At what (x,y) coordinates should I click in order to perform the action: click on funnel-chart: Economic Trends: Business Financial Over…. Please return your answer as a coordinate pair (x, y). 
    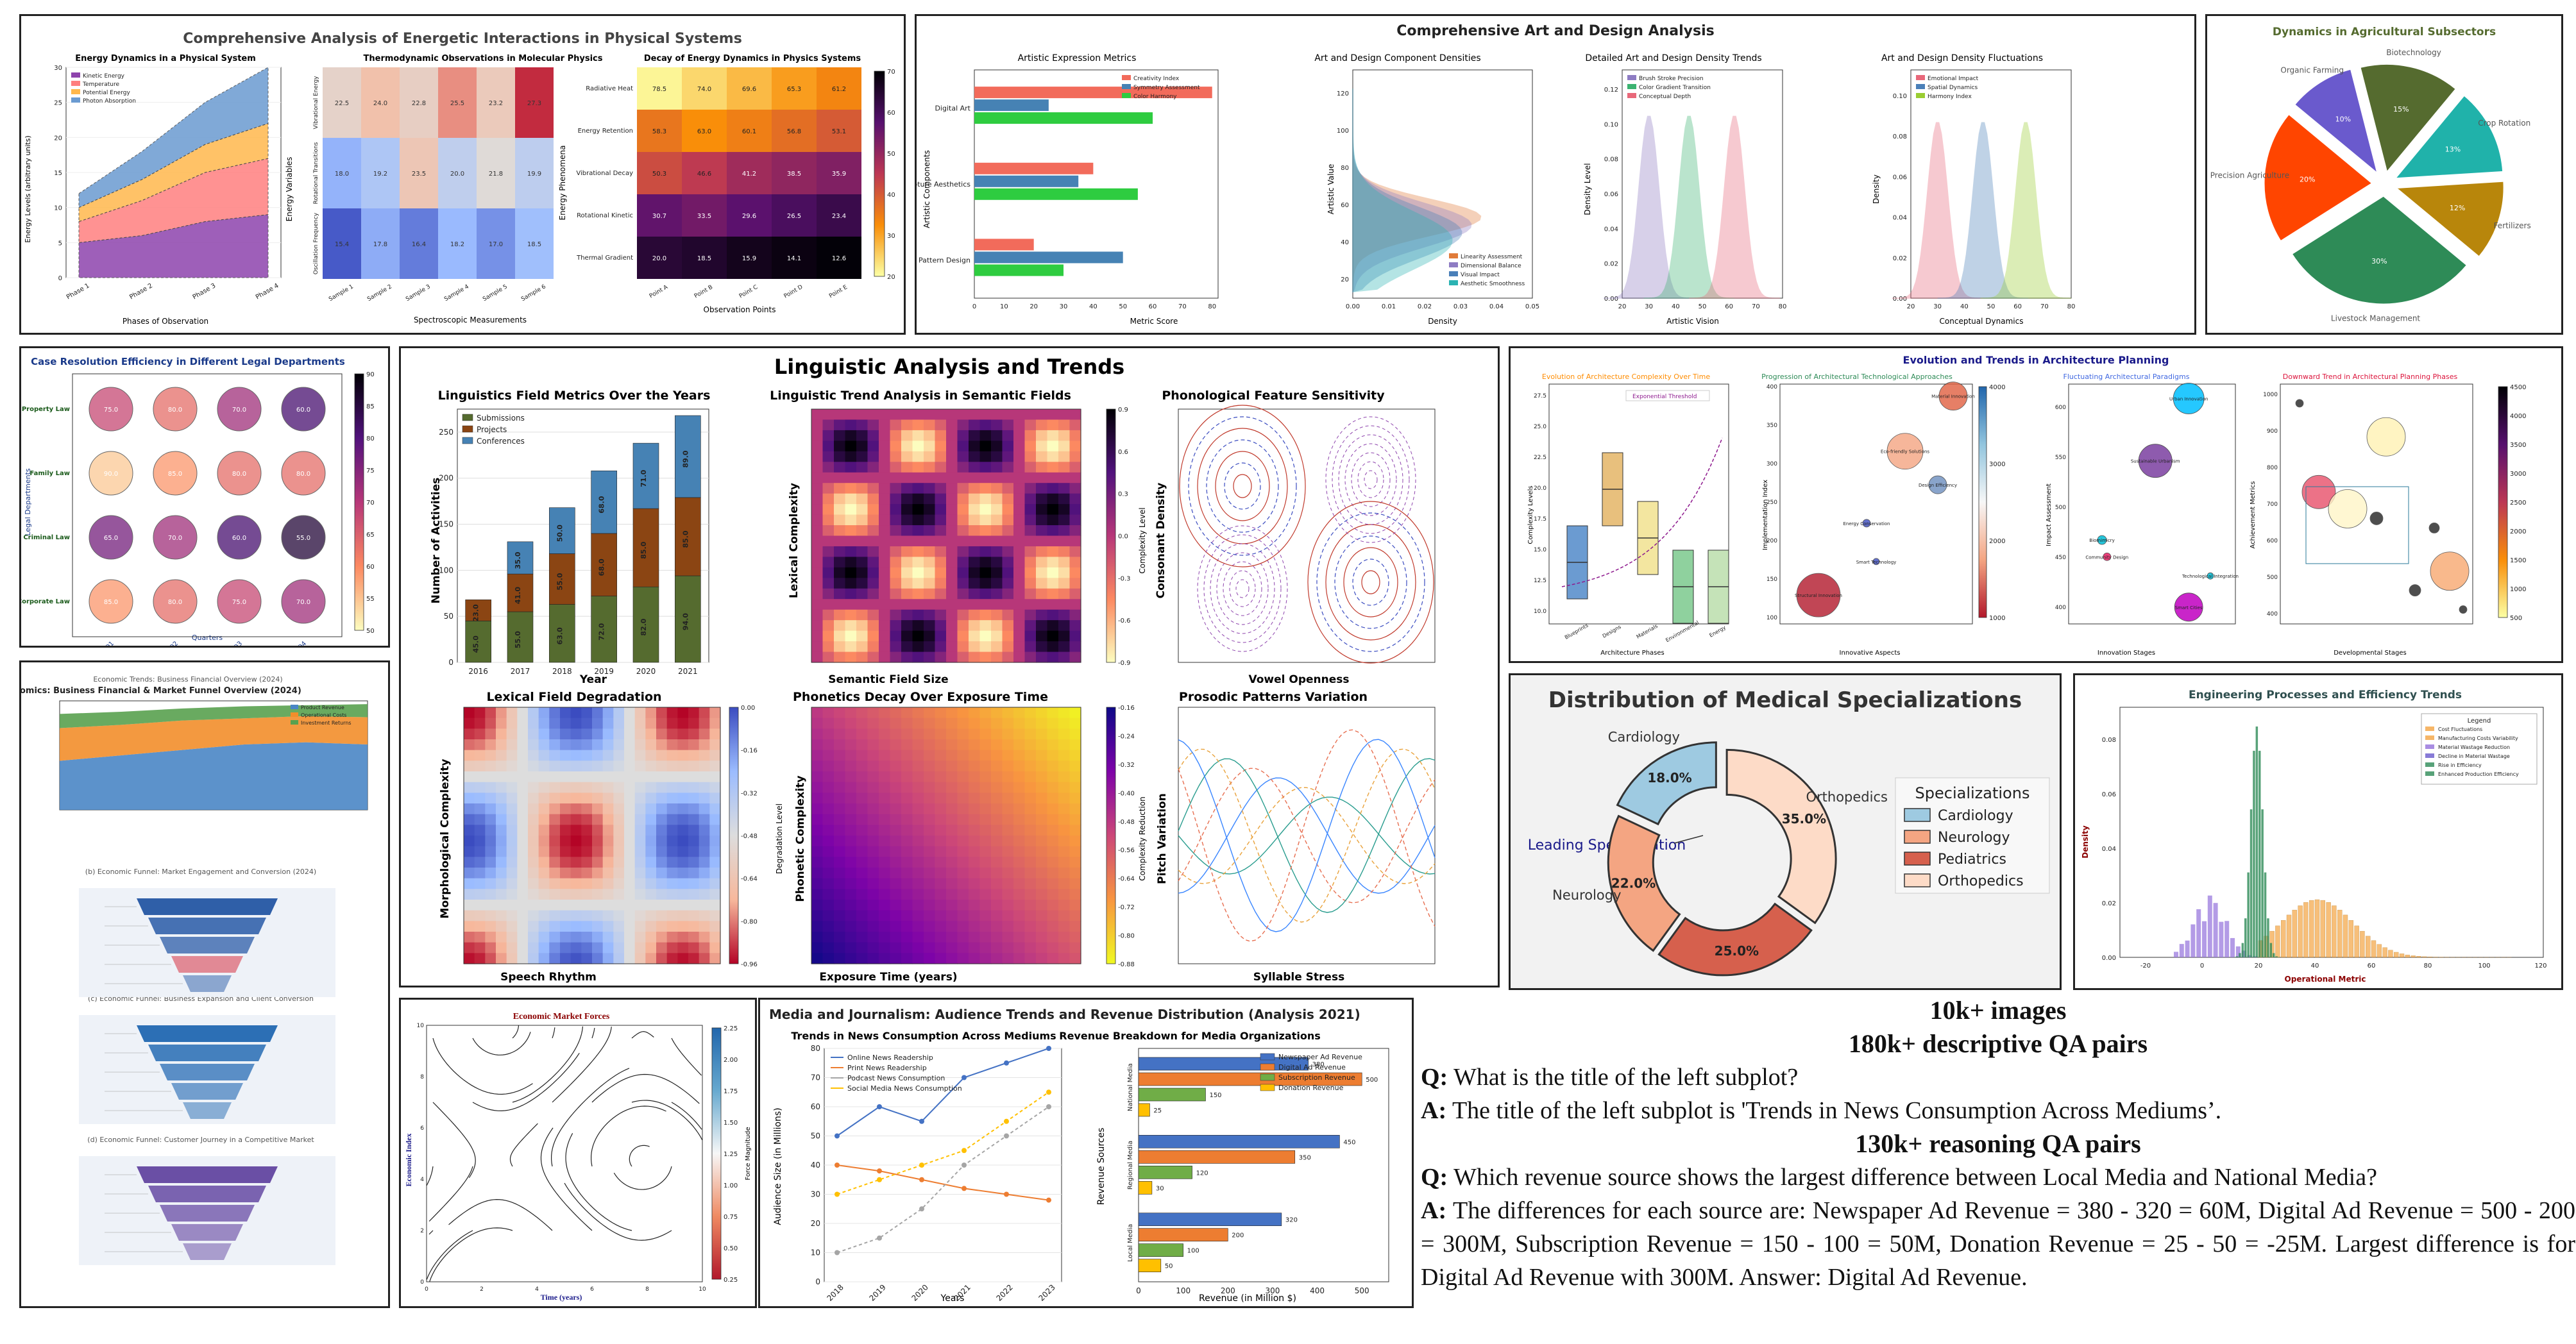
    Looking at the image, I should click on (194, 970).